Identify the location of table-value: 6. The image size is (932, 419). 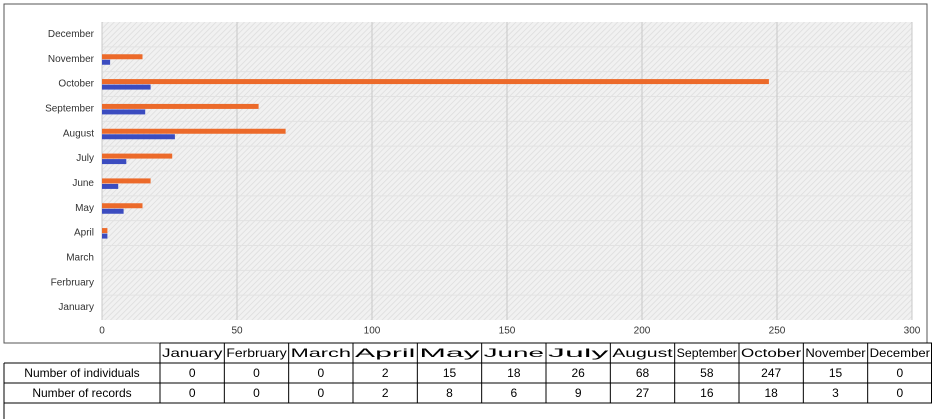
(513, 393).